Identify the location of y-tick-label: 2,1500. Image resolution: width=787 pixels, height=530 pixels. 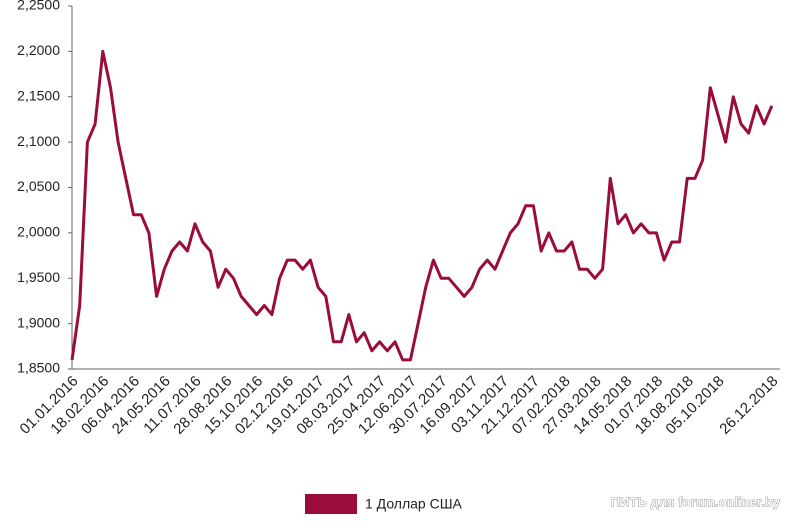
(38, 95).